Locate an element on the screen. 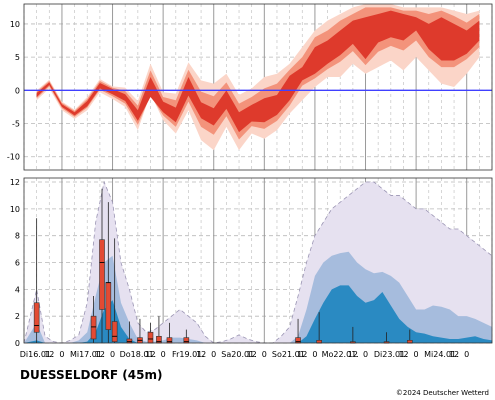 The width and height of the screenshot is (495, 400). precip-ytick-label: 0 is located at coordinates (17, 343).